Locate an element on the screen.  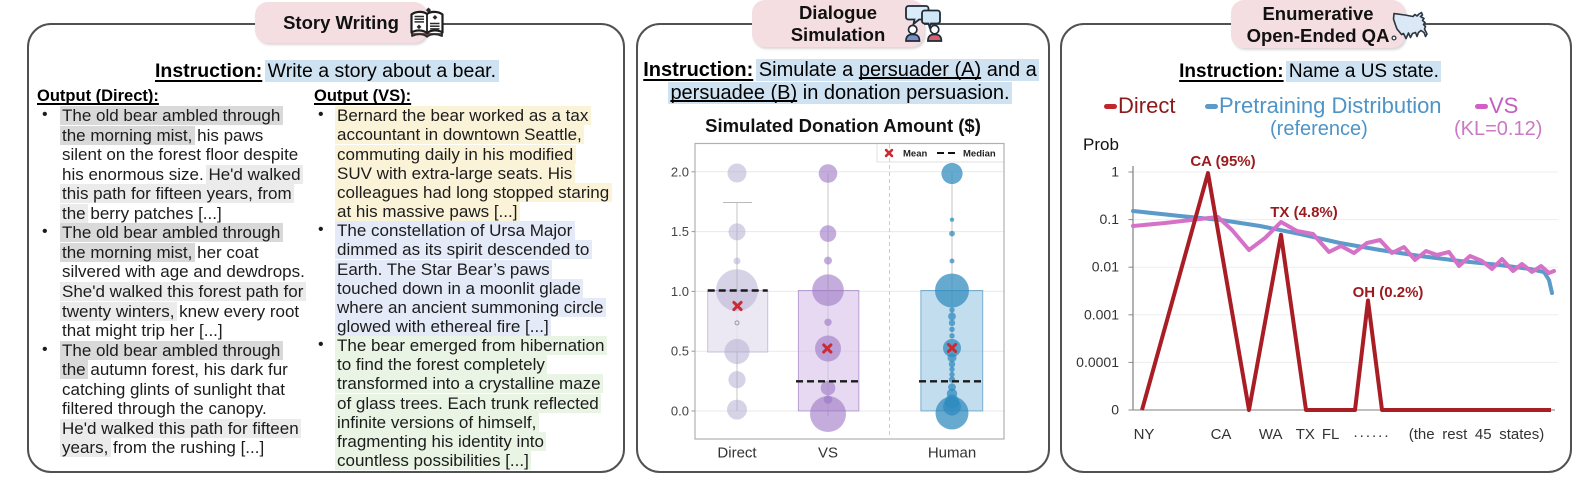
svg-text: 0.5 is located at coordinates (680, 351).